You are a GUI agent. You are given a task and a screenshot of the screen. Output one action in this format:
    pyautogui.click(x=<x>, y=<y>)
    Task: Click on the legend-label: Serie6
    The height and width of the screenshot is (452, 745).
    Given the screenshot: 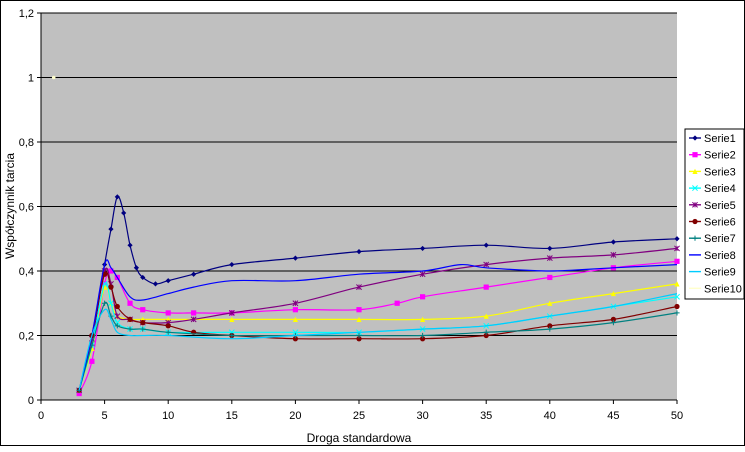 What is the action you would take?
    pyautogui.click(x=720, y=223)
    